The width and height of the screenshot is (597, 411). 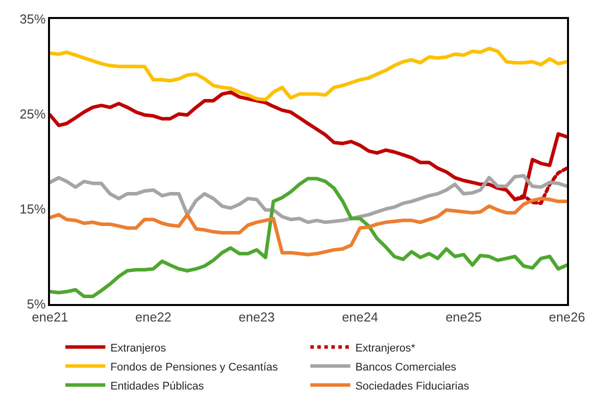 I want to click on y-tick-label: 35%, so click(x=33, y=19).